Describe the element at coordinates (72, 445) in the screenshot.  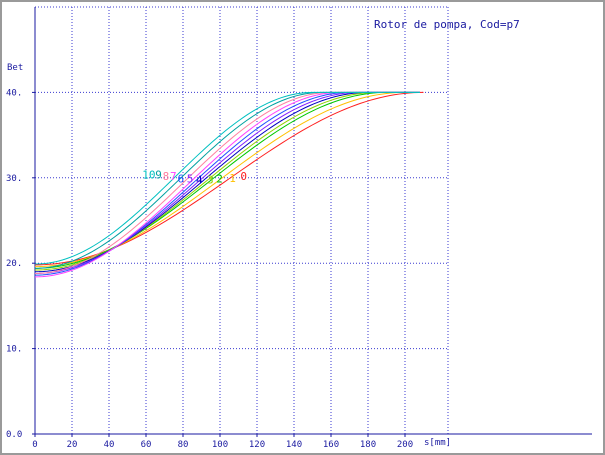
I see `x-tick-label-20: 20` at that location.